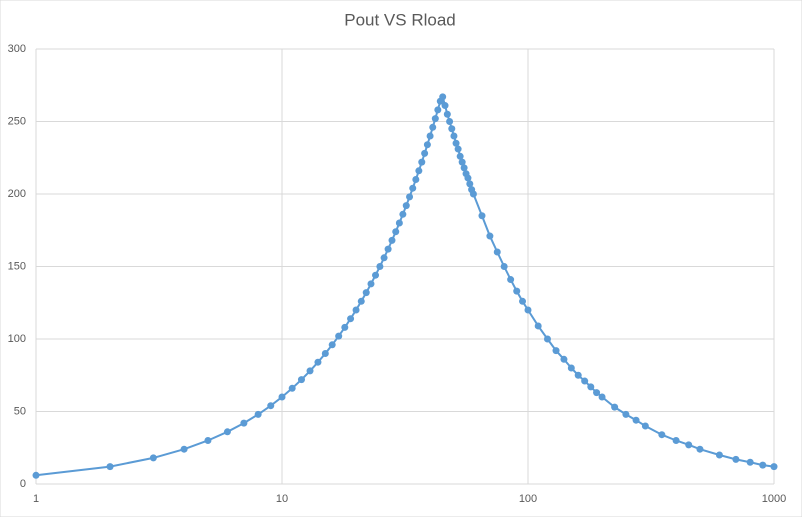  I want to click on y-tick-label: 300, so click(17, 49).